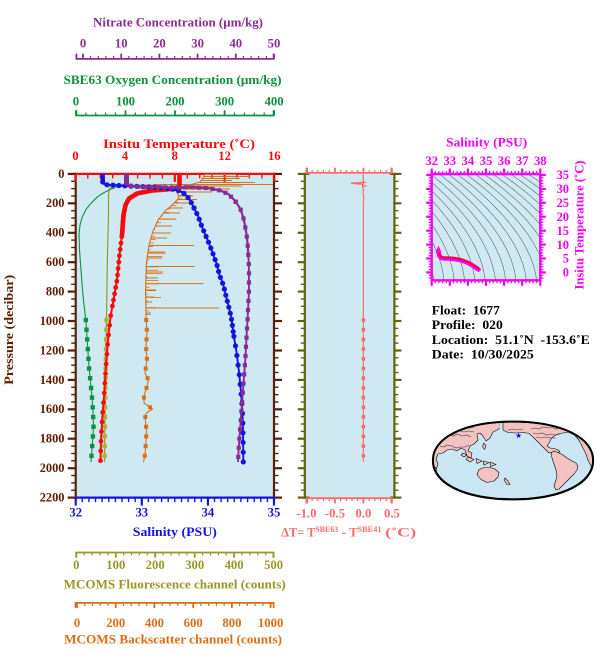 This screenshot has width=609, height=668. I want to click on svg-text: SBE63, so click(327, 529).